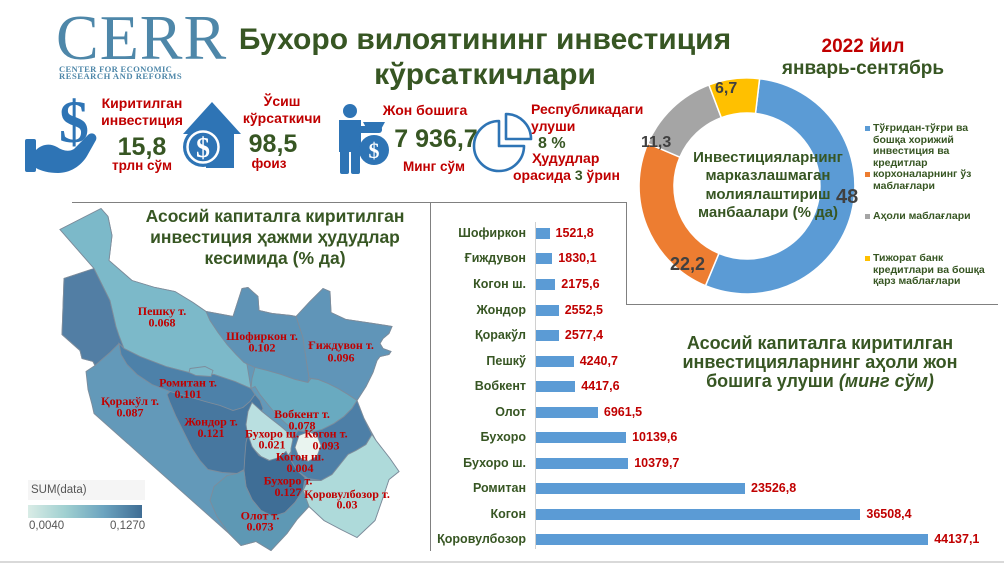 This screenshot has width=1004, height=565. I want to click on svg-text: 0.021, so click(272, 445).